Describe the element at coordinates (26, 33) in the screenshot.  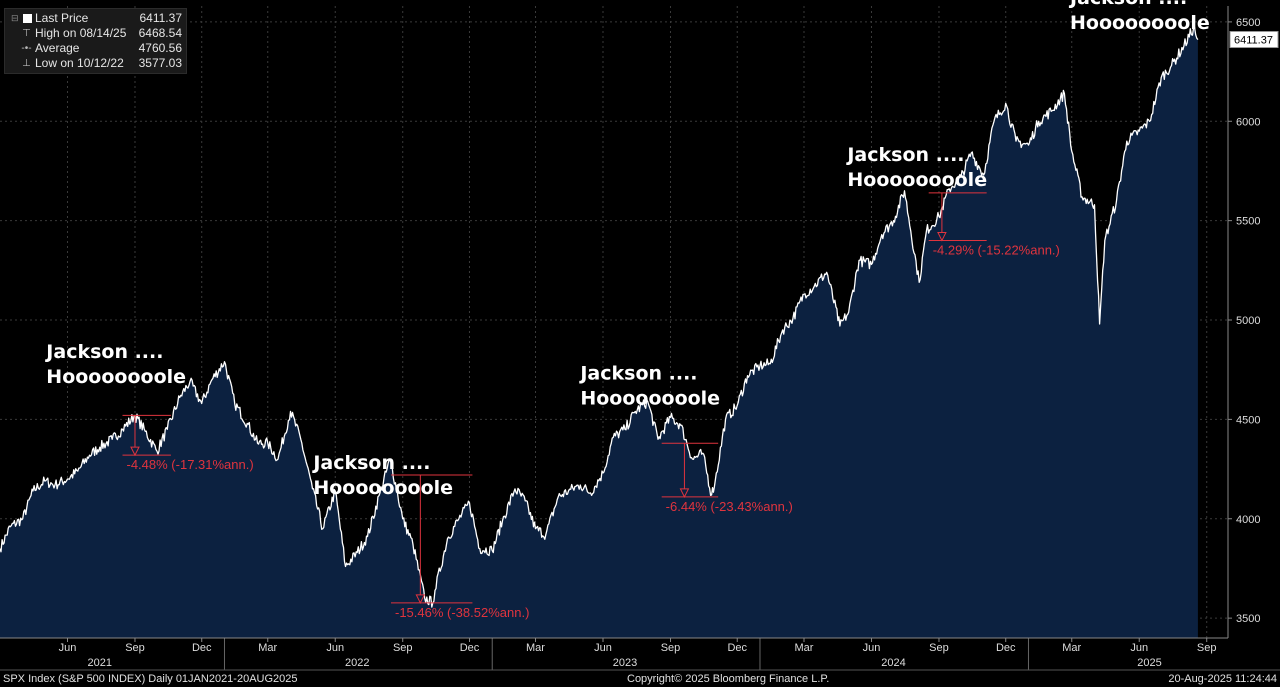
I see `high-marker-icon: ⊤` at that location.